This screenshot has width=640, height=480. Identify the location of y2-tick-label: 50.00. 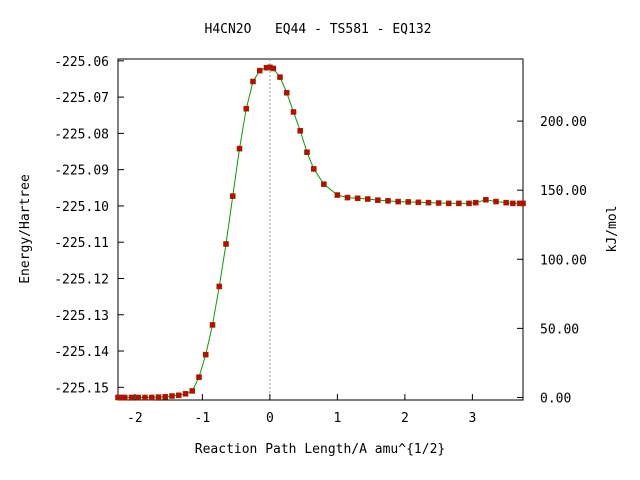
(559, 329).